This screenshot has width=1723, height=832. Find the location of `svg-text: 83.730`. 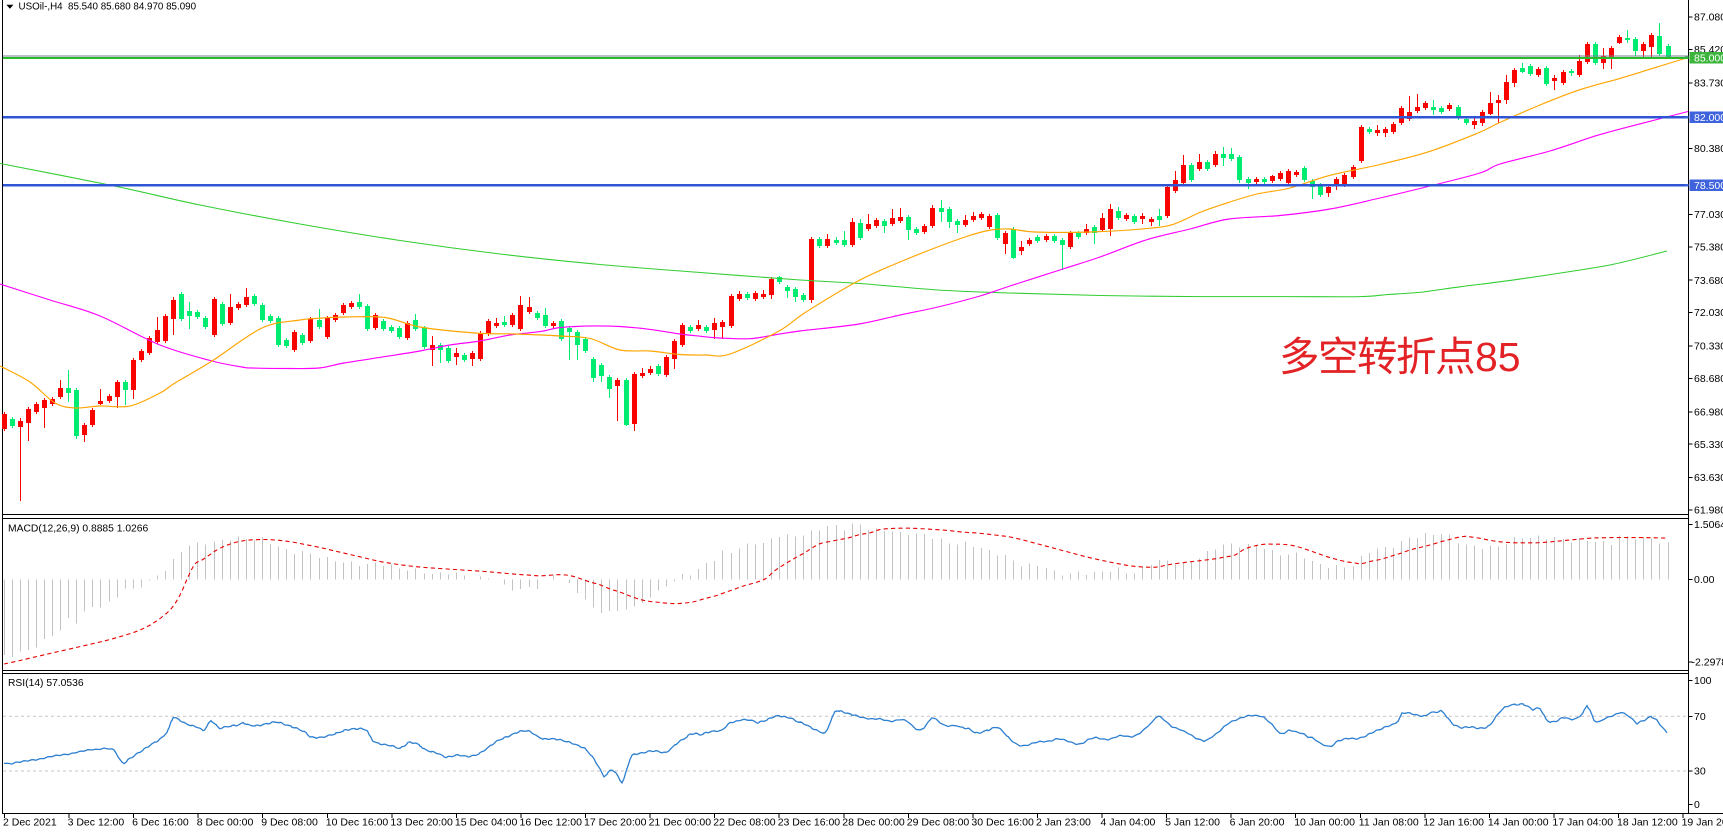

svg-text: 83.730 is located at coordinates (1708, 83).